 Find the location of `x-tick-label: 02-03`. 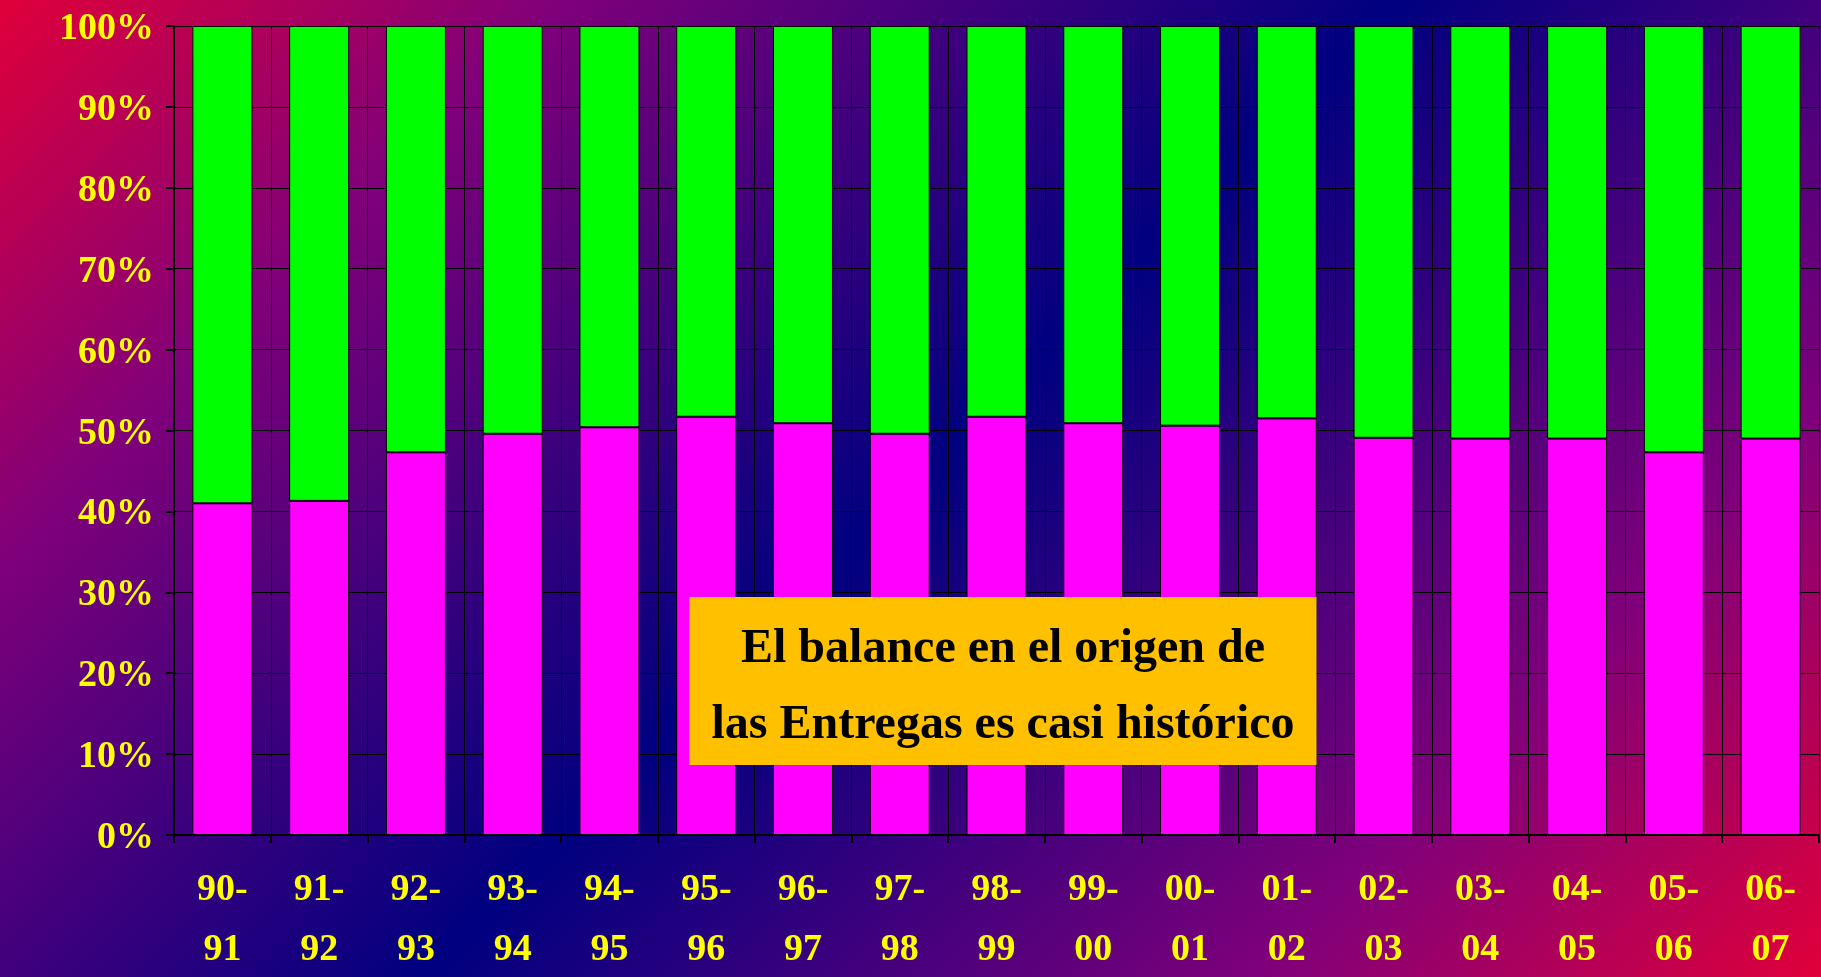

x-tick-label: 02-03 is located at coordinates (1383, 917).